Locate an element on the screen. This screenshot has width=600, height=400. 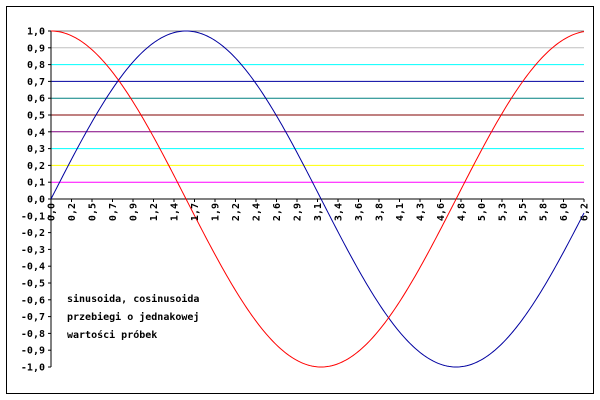
x-tick-label: 0,5 is located at coordinates (93, 212).